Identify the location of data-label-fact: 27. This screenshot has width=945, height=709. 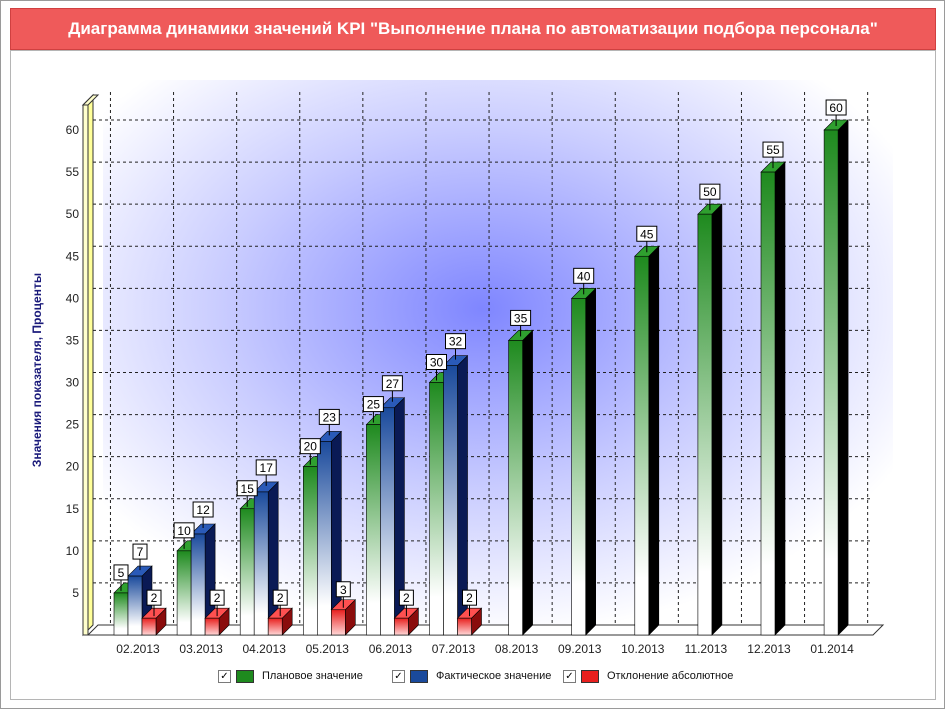
(393, 384).